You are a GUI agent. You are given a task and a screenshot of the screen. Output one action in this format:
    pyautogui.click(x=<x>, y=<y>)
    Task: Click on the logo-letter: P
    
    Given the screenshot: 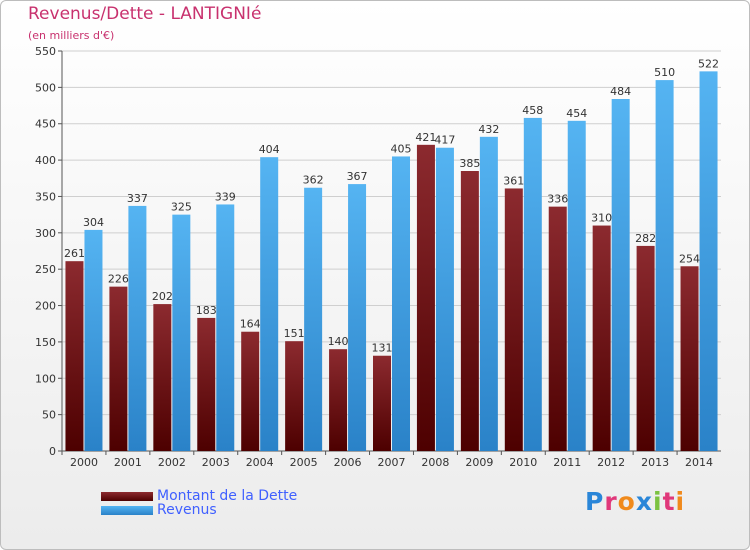 What is the action you would take?
    pyautogui.click(x=595, y=501)
    